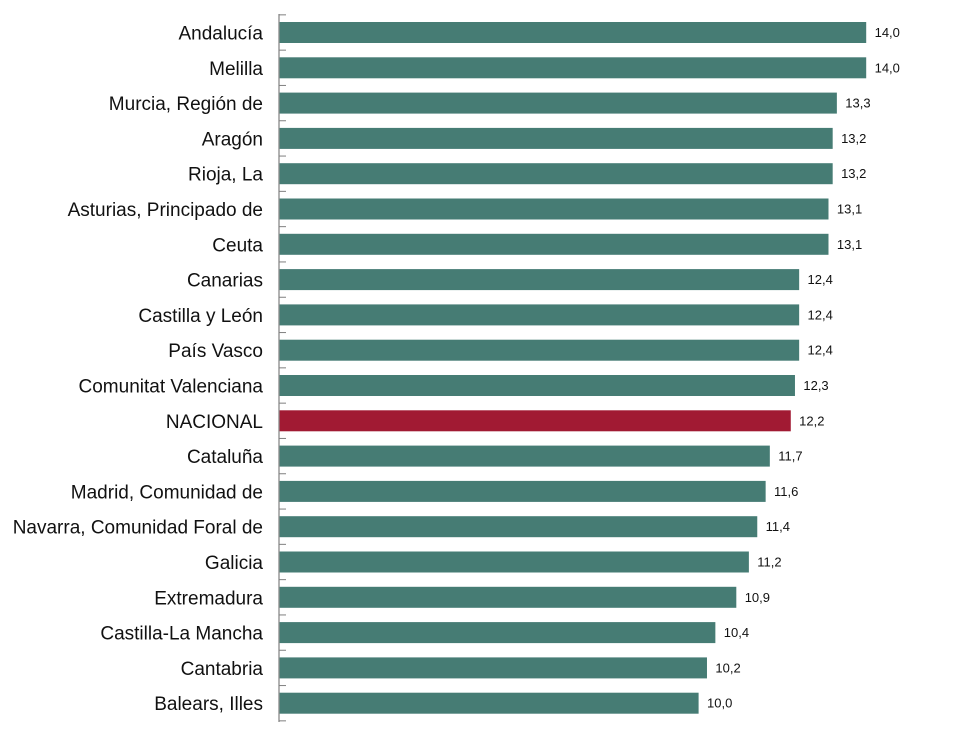 This screenshot has height=736, width=964. Describe the element at coordinates (186, 104) in the screenshot. I see `category-label: Murcia, Región de` at that location.